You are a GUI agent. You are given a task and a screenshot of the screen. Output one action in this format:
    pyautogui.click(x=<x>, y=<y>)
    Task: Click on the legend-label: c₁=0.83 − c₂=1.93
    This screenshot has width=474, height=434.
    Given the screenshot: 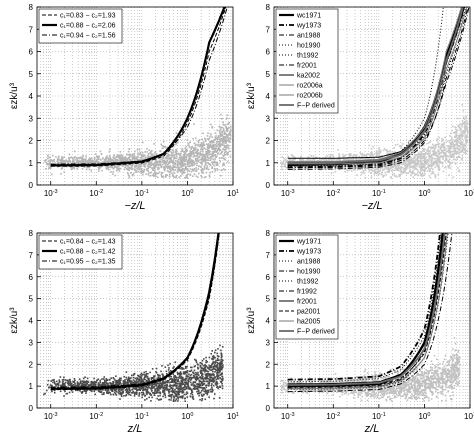 What is the action you would take?
    pyautogui.click(x=88, y=16)
    